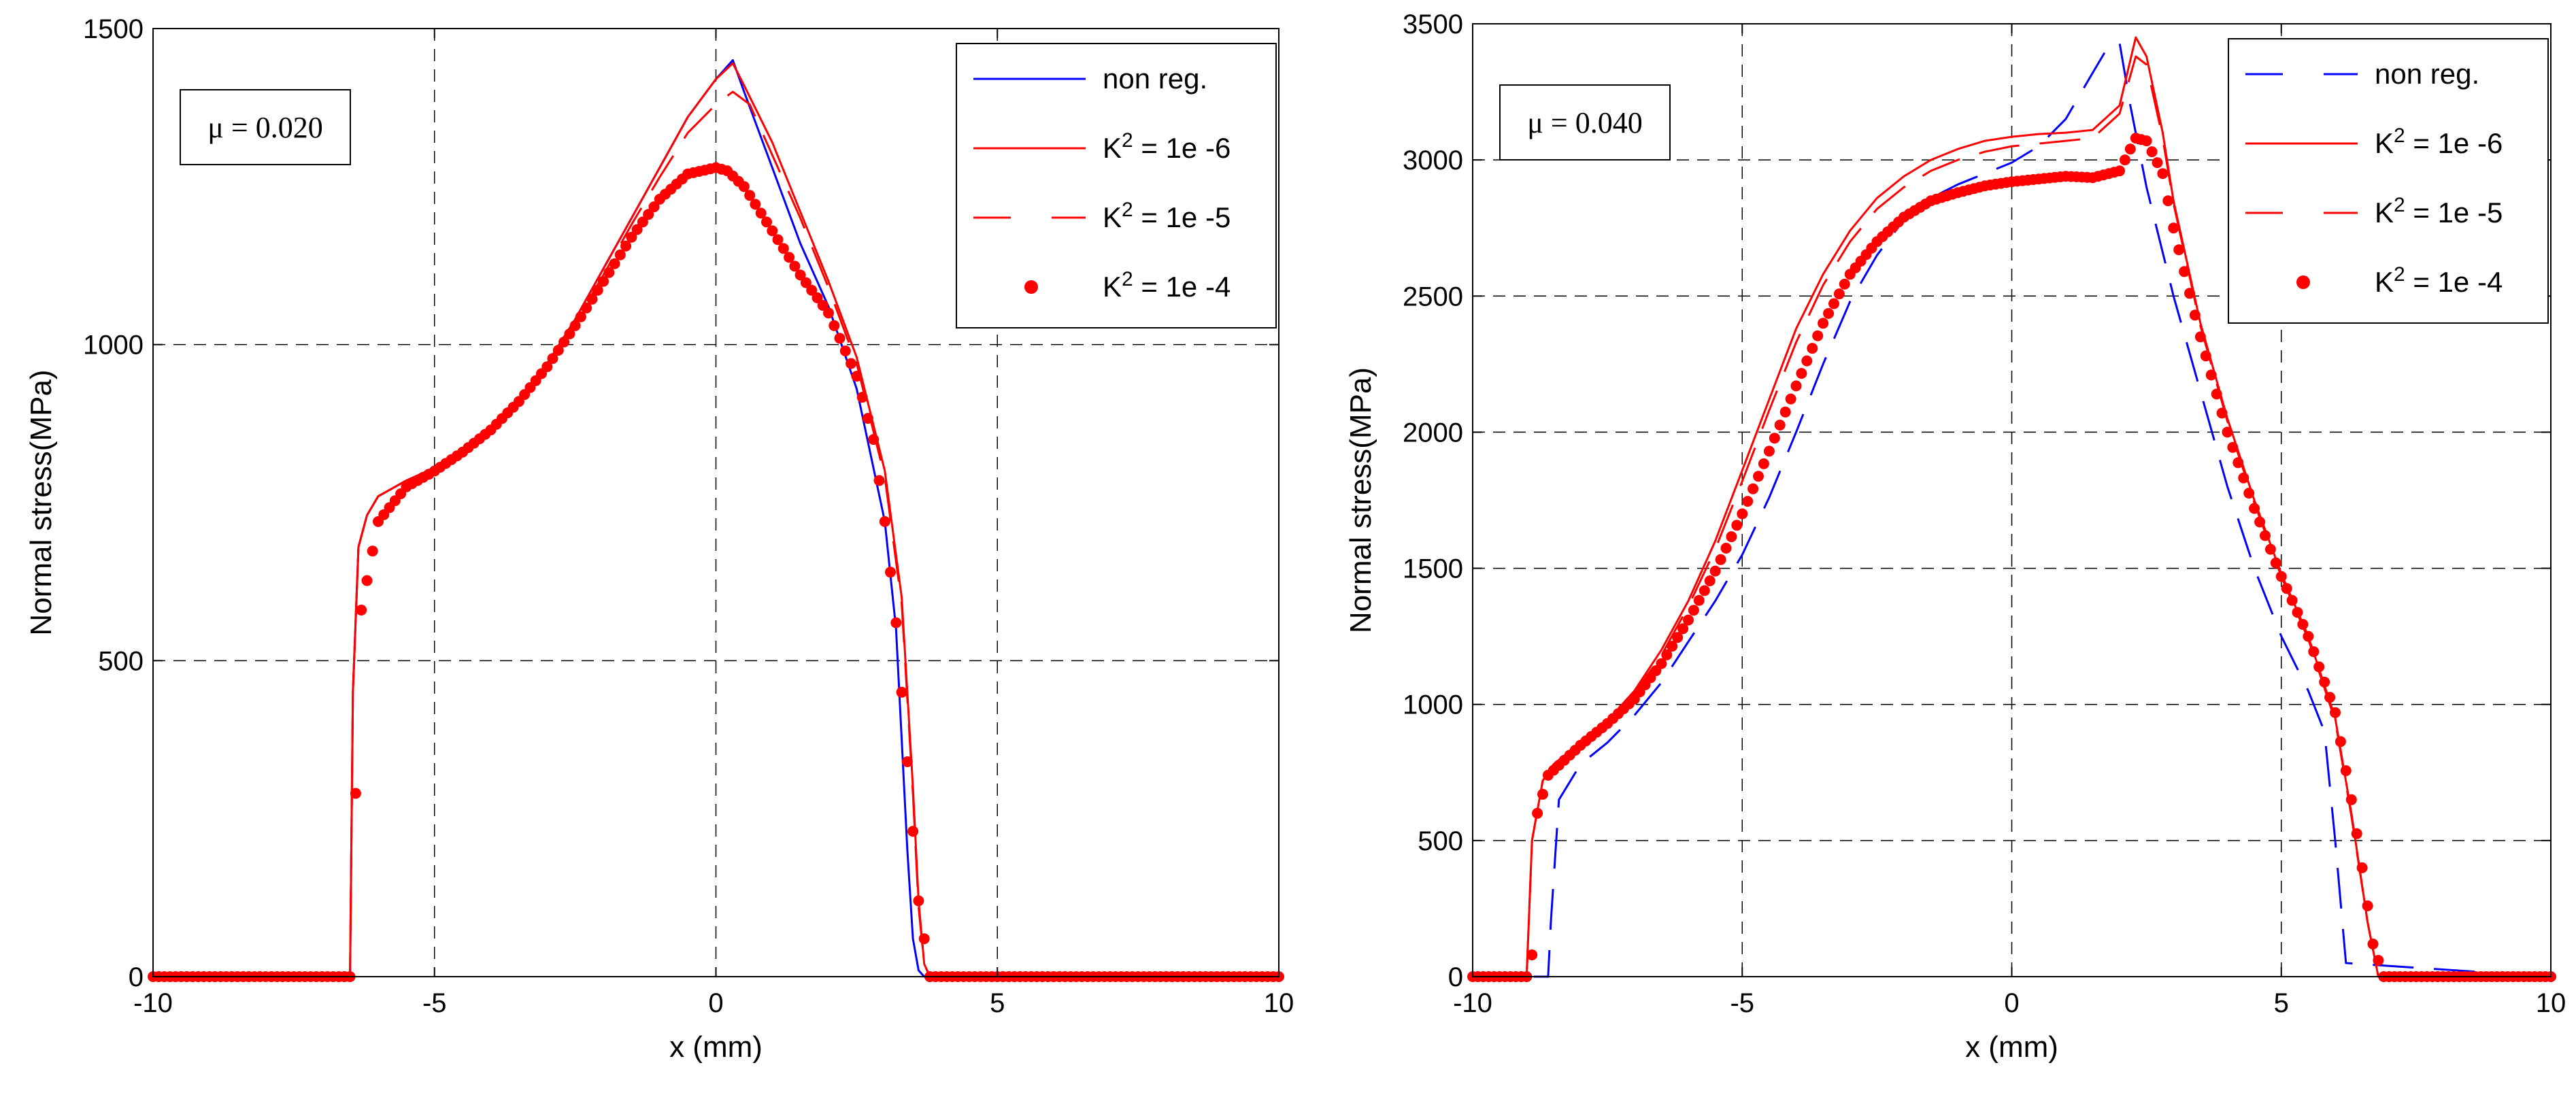 This screenshot has height=1095, width=2576. Describe the element at coordinates (1433, 160) in the screenshot. I see `y-tick-label: 3000` at that location.